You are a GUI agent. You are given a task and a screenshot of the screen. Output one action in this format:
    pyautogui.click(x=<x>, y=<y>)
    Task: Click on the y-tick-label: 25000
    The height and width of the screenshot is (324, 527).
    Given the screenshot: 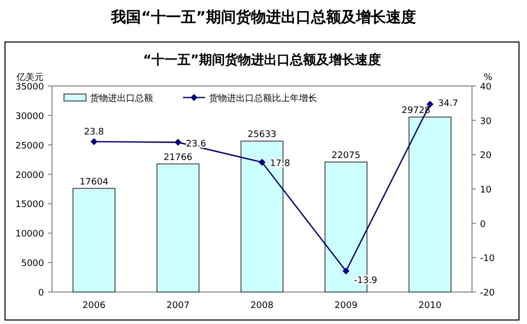 What is the action you would take?
    pyautogui.click(x=29, y=146)
    